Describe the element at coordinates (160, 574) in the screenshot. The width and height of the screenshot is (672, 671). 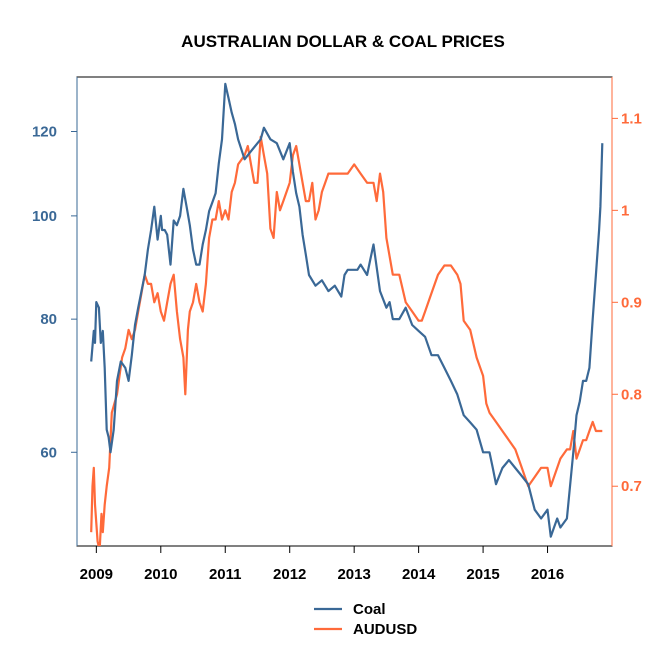
I see `x-tick-label: 2010` at that location.